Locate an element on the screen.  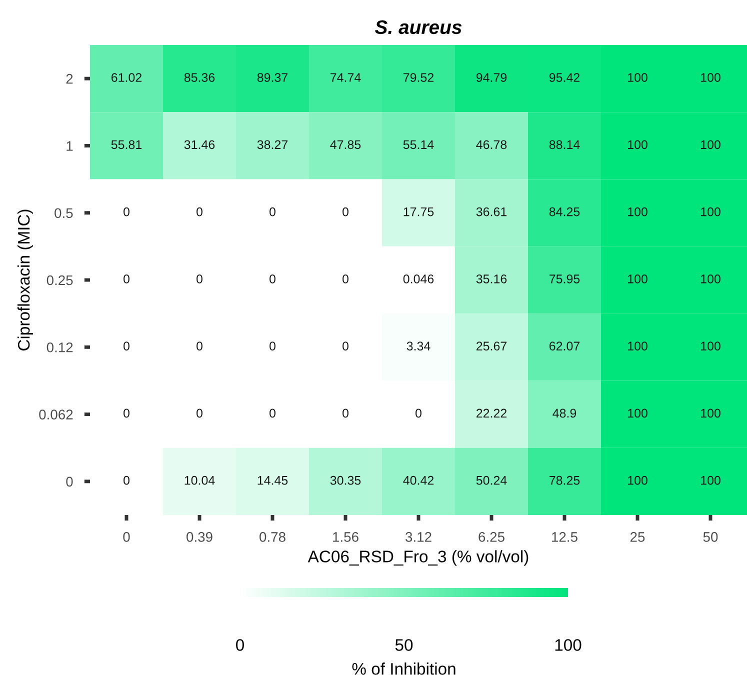
x-axis-title: AC06_RSD_Fro_3 (% vol/vol) is located at coordinates (418, 558).